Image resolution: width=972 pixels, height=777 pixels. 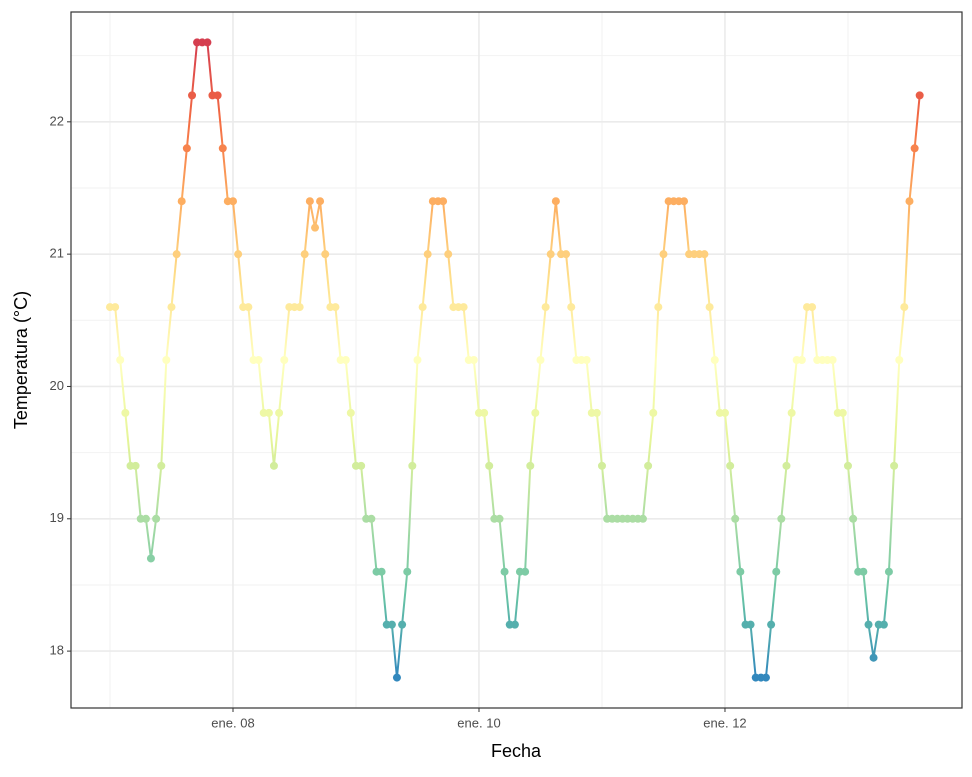 I want to click on y-tick-label: 21, so click(x=57, y=253).